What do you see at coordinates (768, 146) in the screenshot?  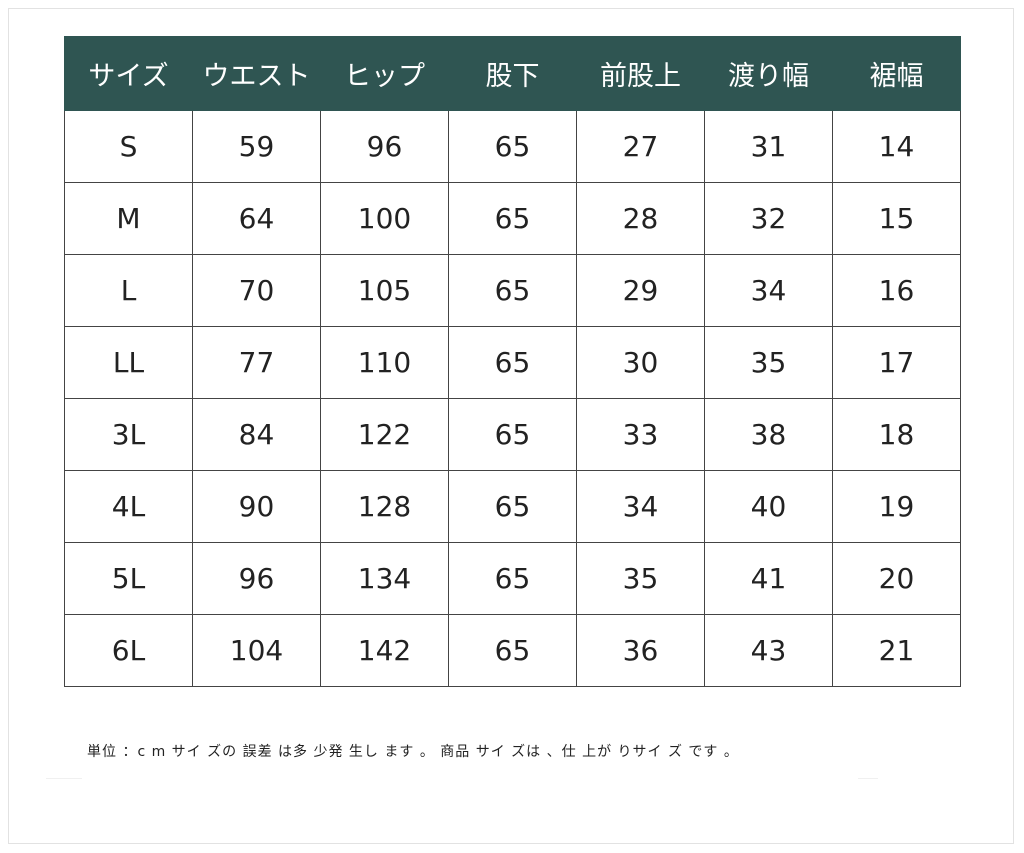 I see `cell-thigh-width: 31` at bounding box center [768, 146].